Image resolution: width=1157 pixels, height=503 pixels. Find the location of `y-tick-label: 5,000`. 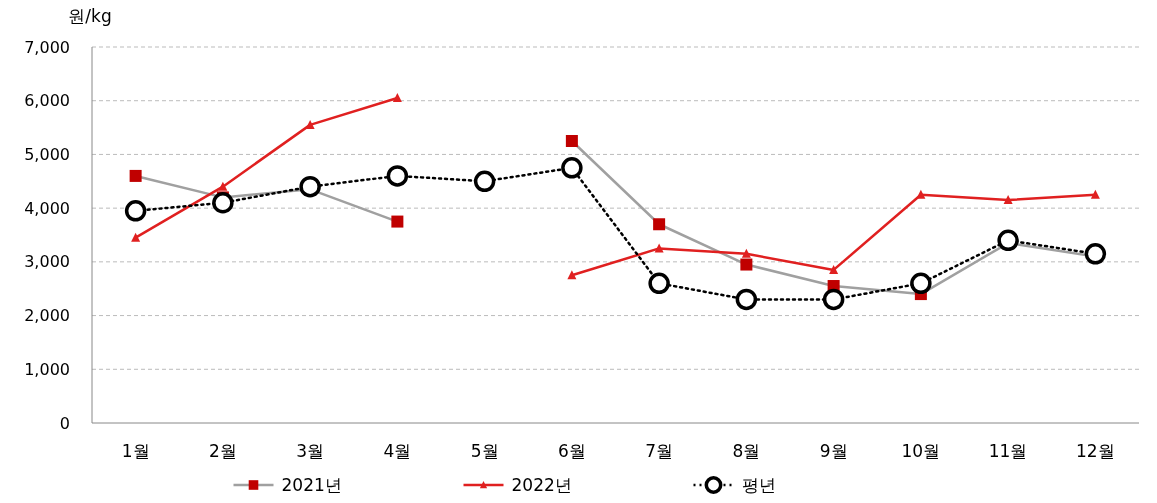

y-tick-label: 5,000 is located at coordinates (47, 155).